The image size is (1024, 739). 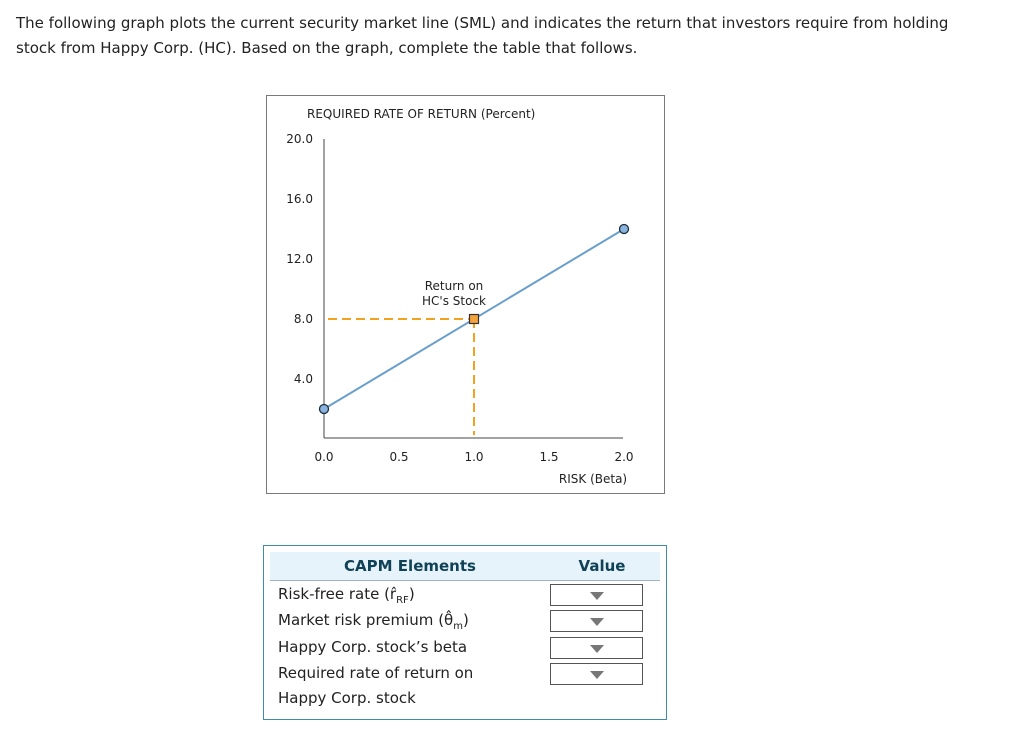 I want to click on row-required-return: Required rate of return on, so click(x=413, y=673).